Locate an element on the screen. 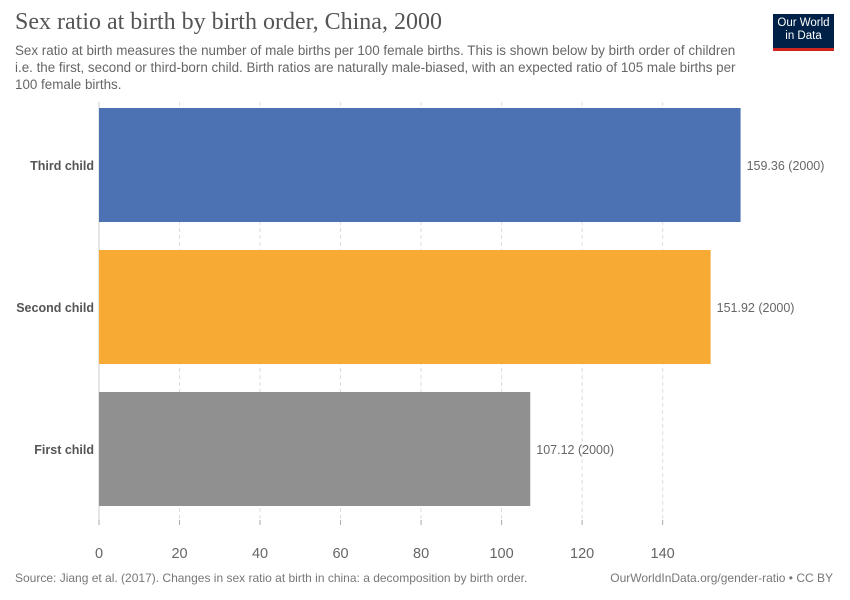 The height and width of the screenshot is (600, 850). x-tick-label: 100 is located at coordinates (501, 554).